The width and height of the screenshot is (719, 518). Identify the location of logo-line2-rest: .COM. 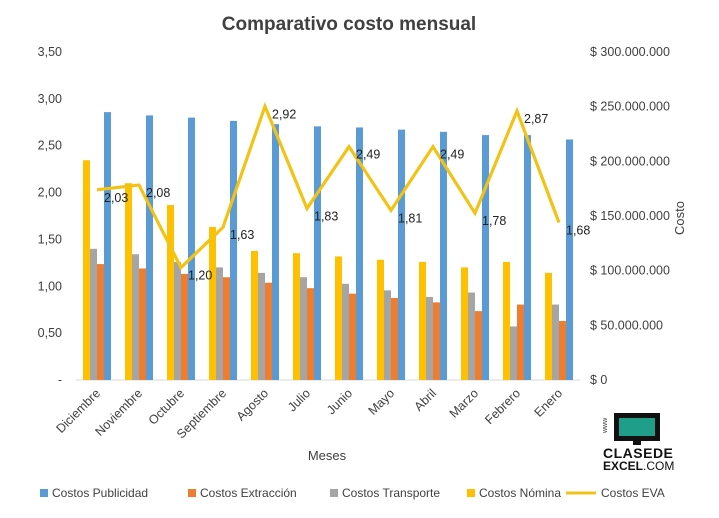
(659, 466).